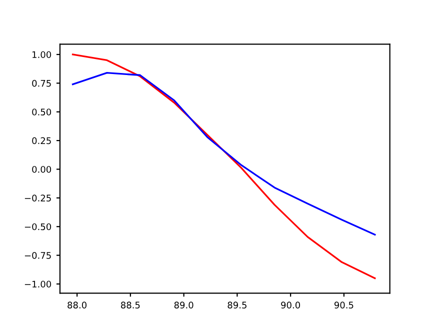 This screenshot has height=332, width=441. Describe the element at coordinates (237, 305) in the screenshot. I see `x-tick-label: 89.5` at that location.